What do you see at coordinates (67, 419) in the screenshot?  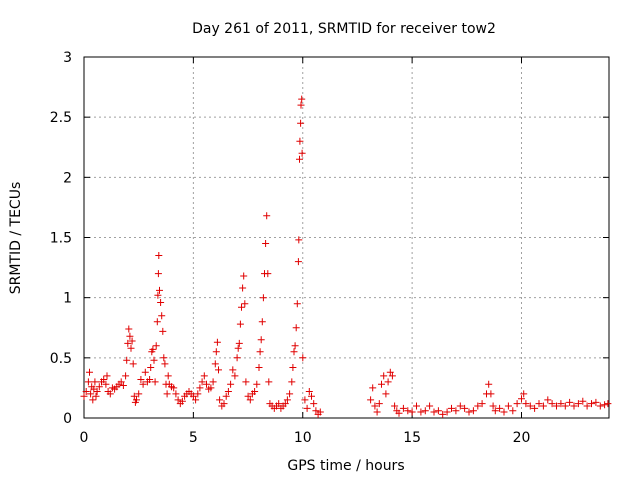 I see `y-tick-label: 0` at bounding box center [67, 419].